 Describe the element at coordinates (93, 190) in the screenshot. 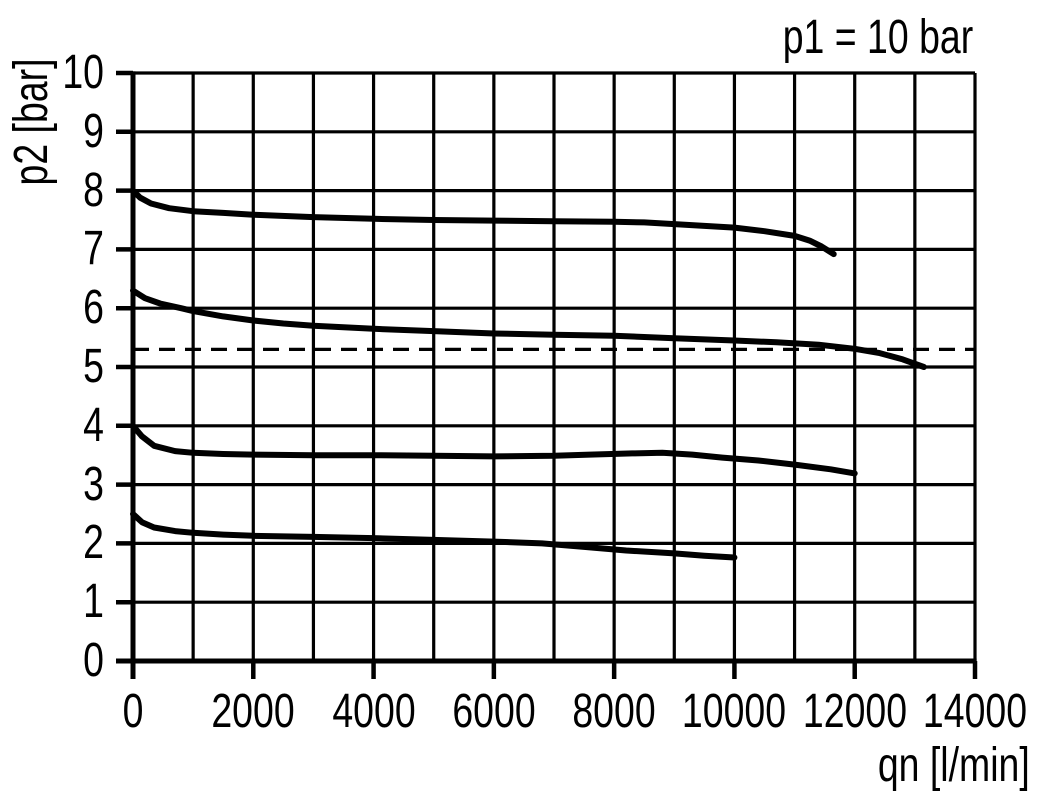

I see `y-tick-label-8: 8` at that location.